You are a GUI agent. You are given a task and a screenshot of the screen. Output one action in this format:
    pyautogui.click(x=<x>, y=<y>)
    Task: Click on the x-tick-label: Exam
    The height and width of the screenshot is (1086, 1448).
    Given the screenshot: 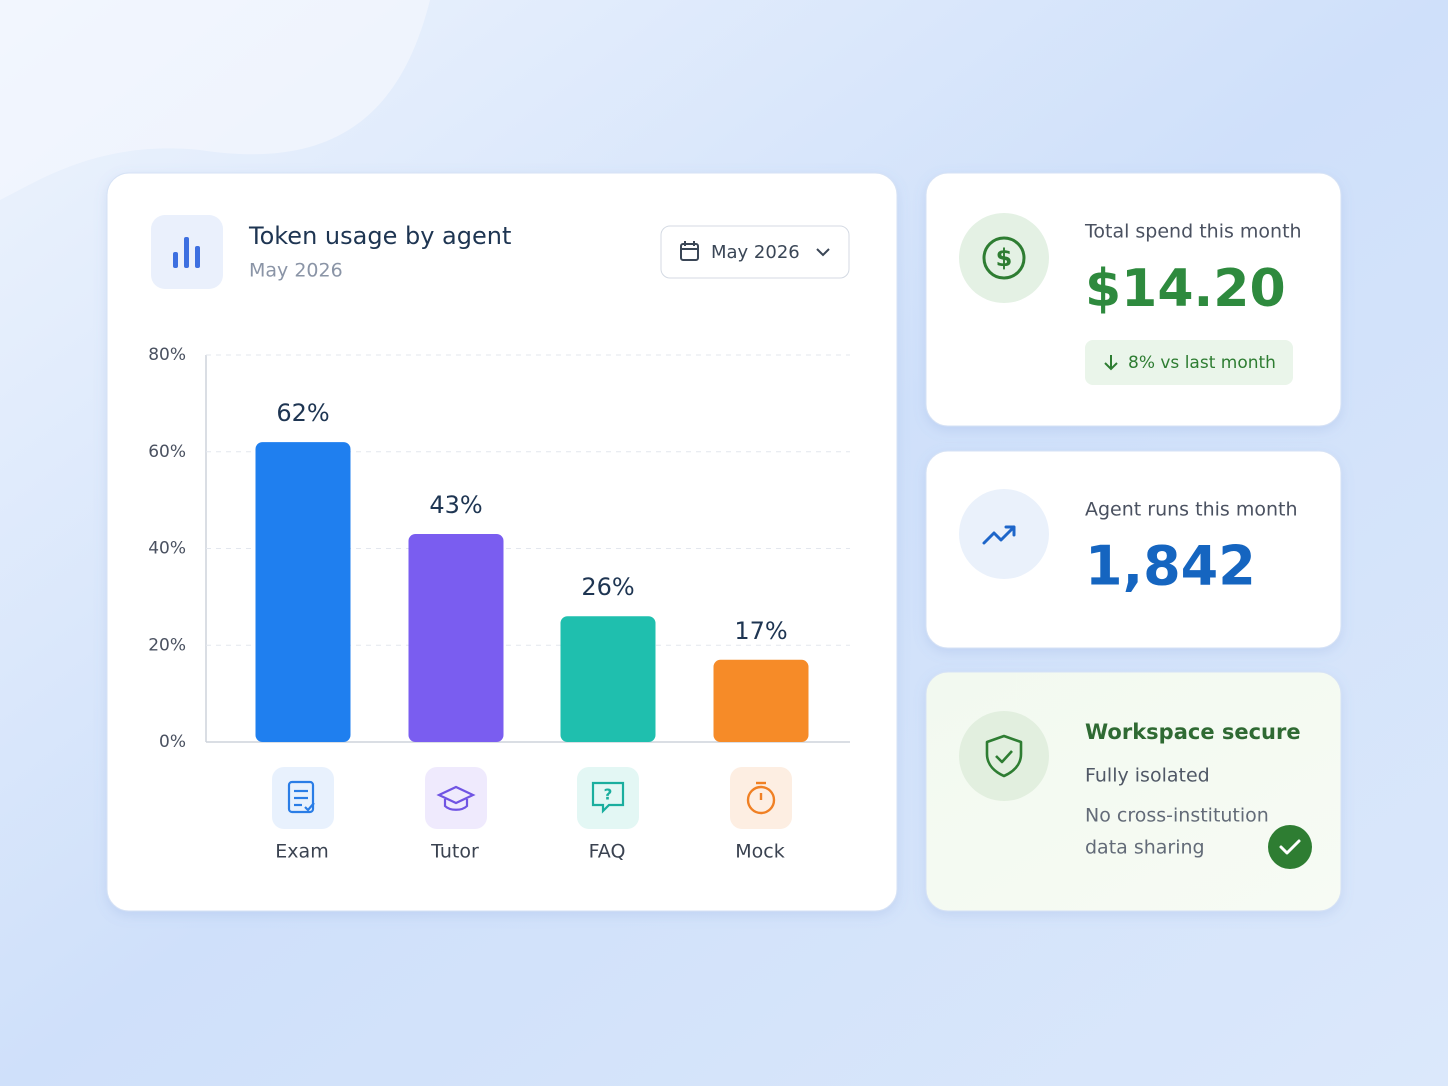 What is the action you would take?
    pyautogui.click(x=301, y=852)
    